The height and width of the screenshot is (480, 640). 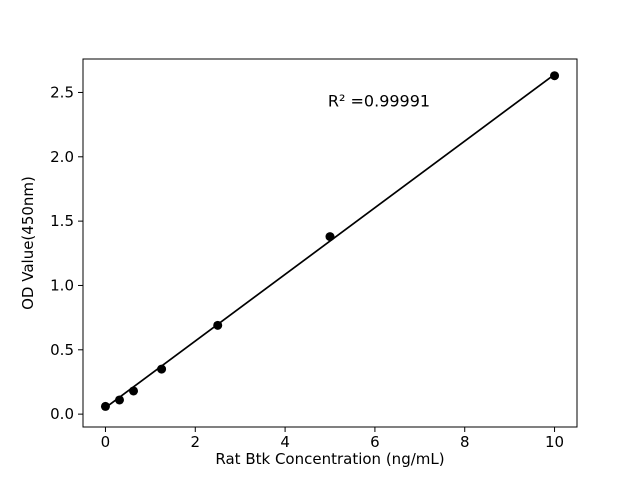 I want to click on x-tick-label: 6, so click(x=375, y=442).